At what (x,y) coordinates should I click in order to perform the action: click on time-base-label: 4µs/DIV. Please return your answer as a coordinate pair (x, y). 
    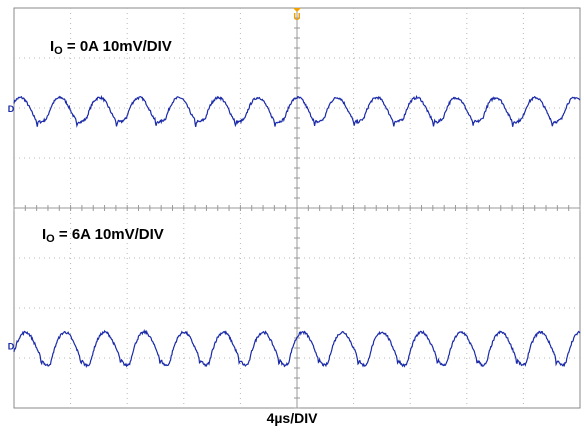
    Looking at the image, I should click on (292, 418).